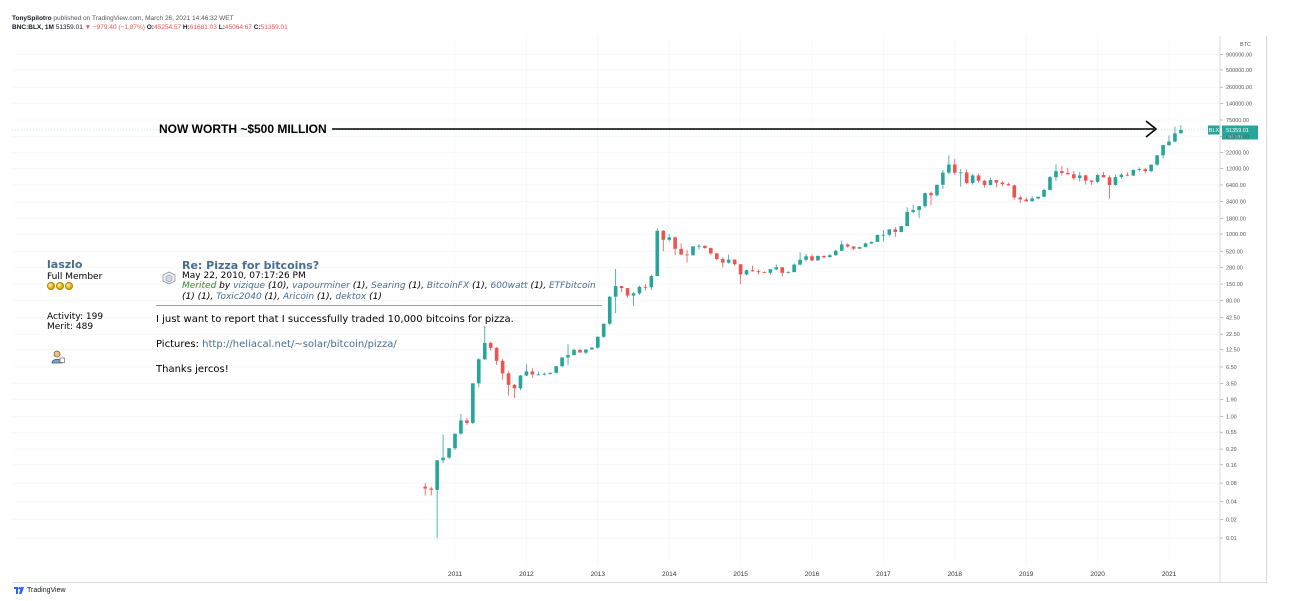  Describe the element at coordinates (65, 264) in the screenshot. I see `forum-username: laszlo` at that location.